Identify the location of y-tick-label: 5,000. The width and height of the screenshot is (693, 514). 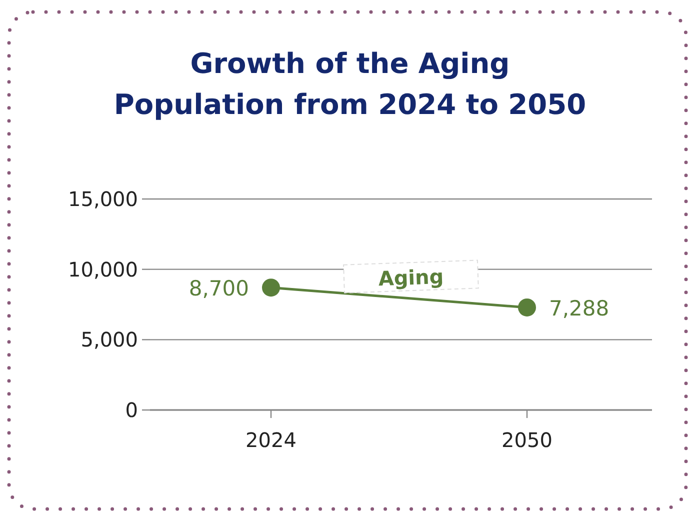
(109, 340).